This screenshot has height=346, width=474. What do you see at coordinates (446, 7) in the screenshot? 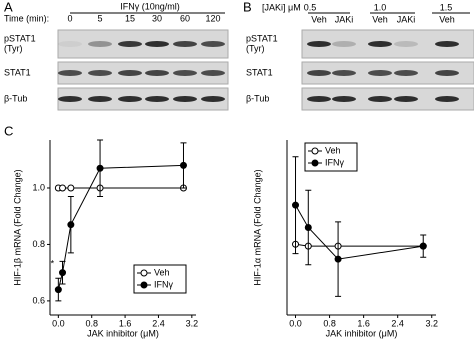
I see `conc-value: 1.5` at bounding box center [446, 7].